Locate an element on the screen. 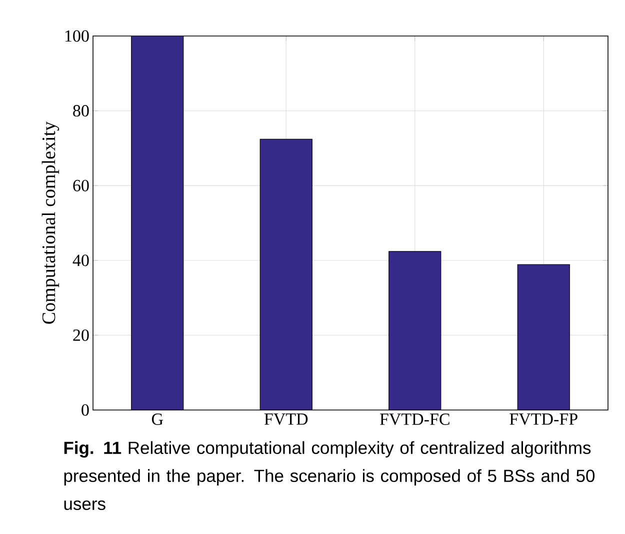 This screenshot has width=625, height=534. y-tick-label: 80 is located at coordinates (81, 111).